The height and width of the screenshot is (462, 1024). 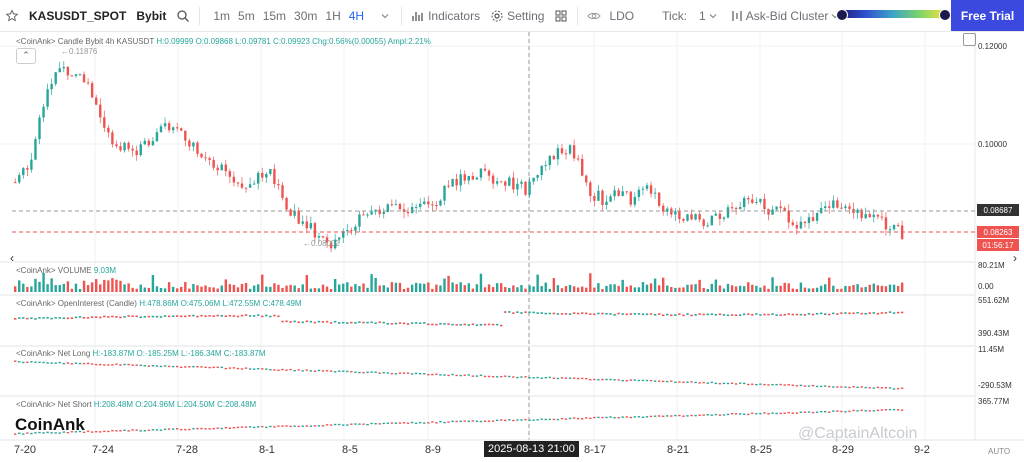 I want to click on timeframe-30m: 30m, so click(x=306, y=15).